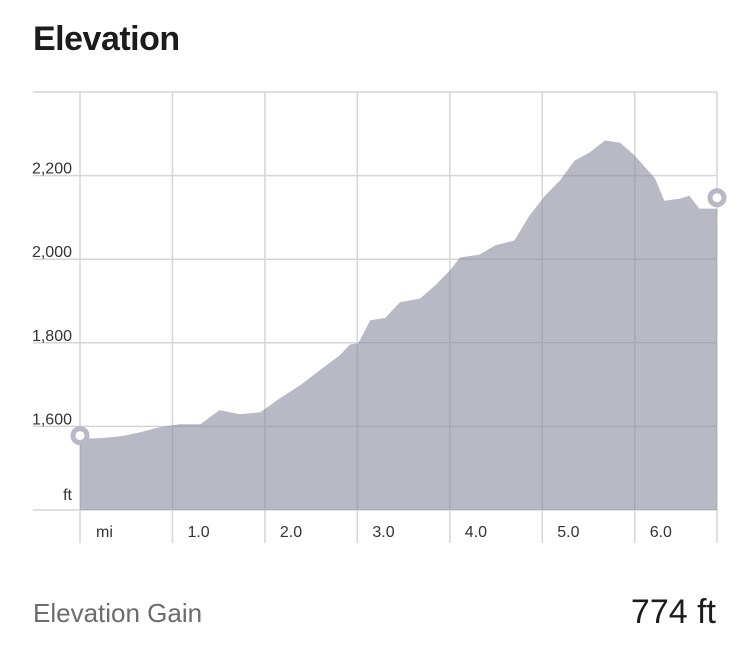  I want to click on x-axis-unit: mi, so click(104, 532).